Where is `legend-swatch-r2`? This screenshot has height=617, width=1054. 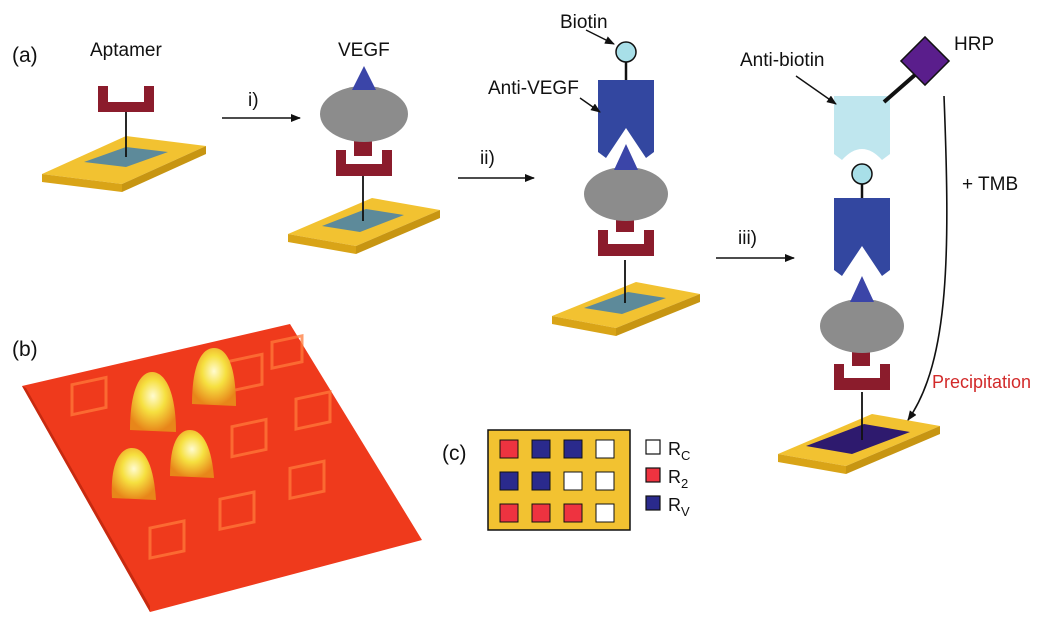 legend-swatch-r2 is located at coordinates (653, 475).